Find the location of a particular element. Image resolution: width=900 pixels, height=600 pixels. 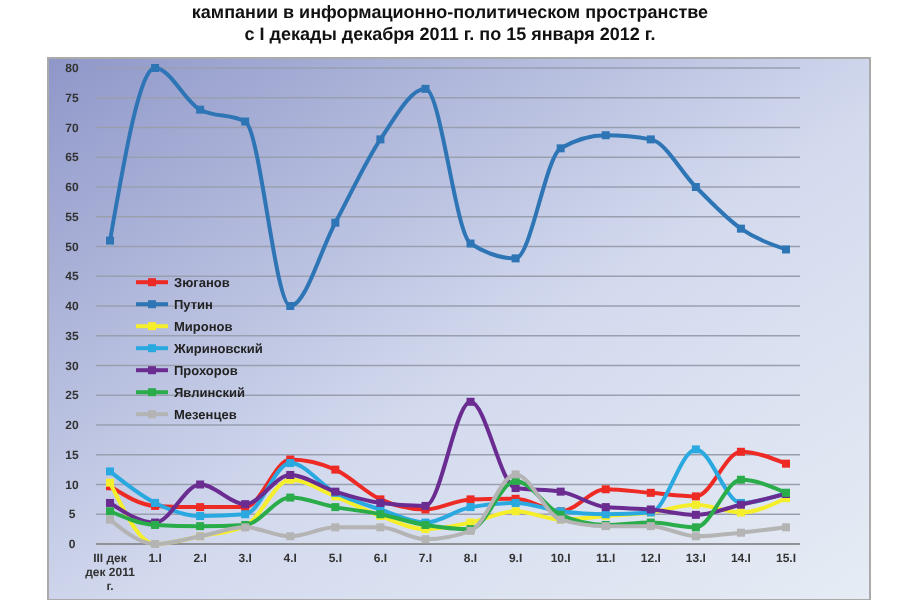

chart-title: кампании в информационно-политическом пространстве с I декады декабря 2011 г. по 15 января 2012 г. is located at coordinates (450, 23).